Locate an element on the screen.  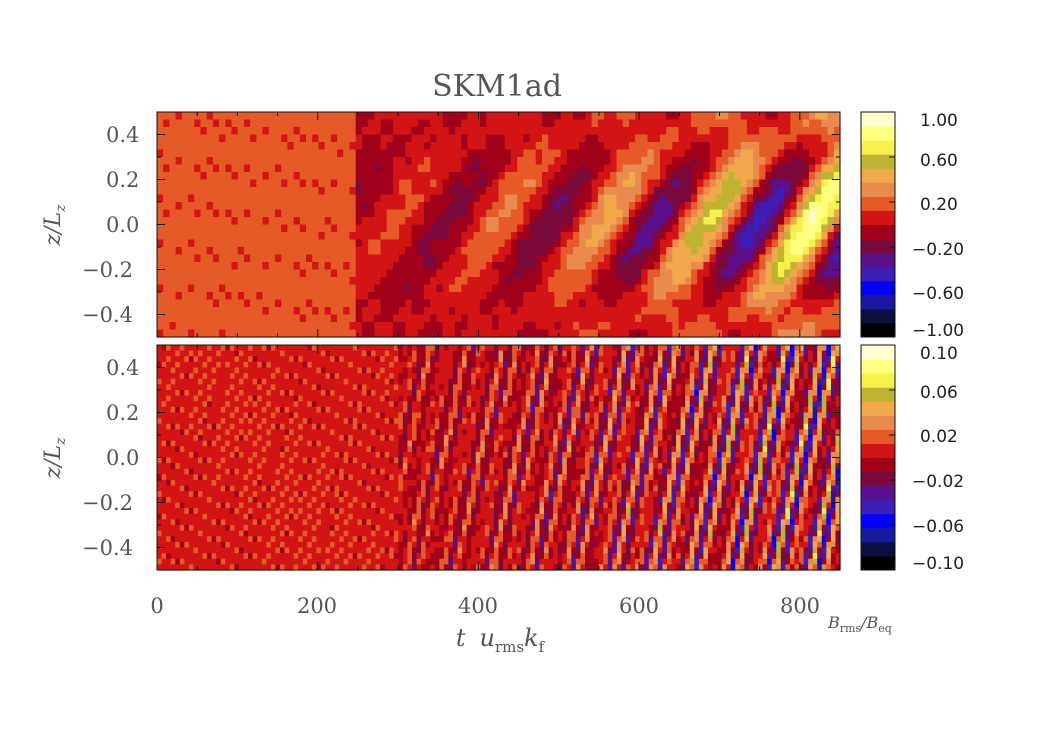
top-ytick-neg0.2: −0.2 is located at coordinates (107, 270).